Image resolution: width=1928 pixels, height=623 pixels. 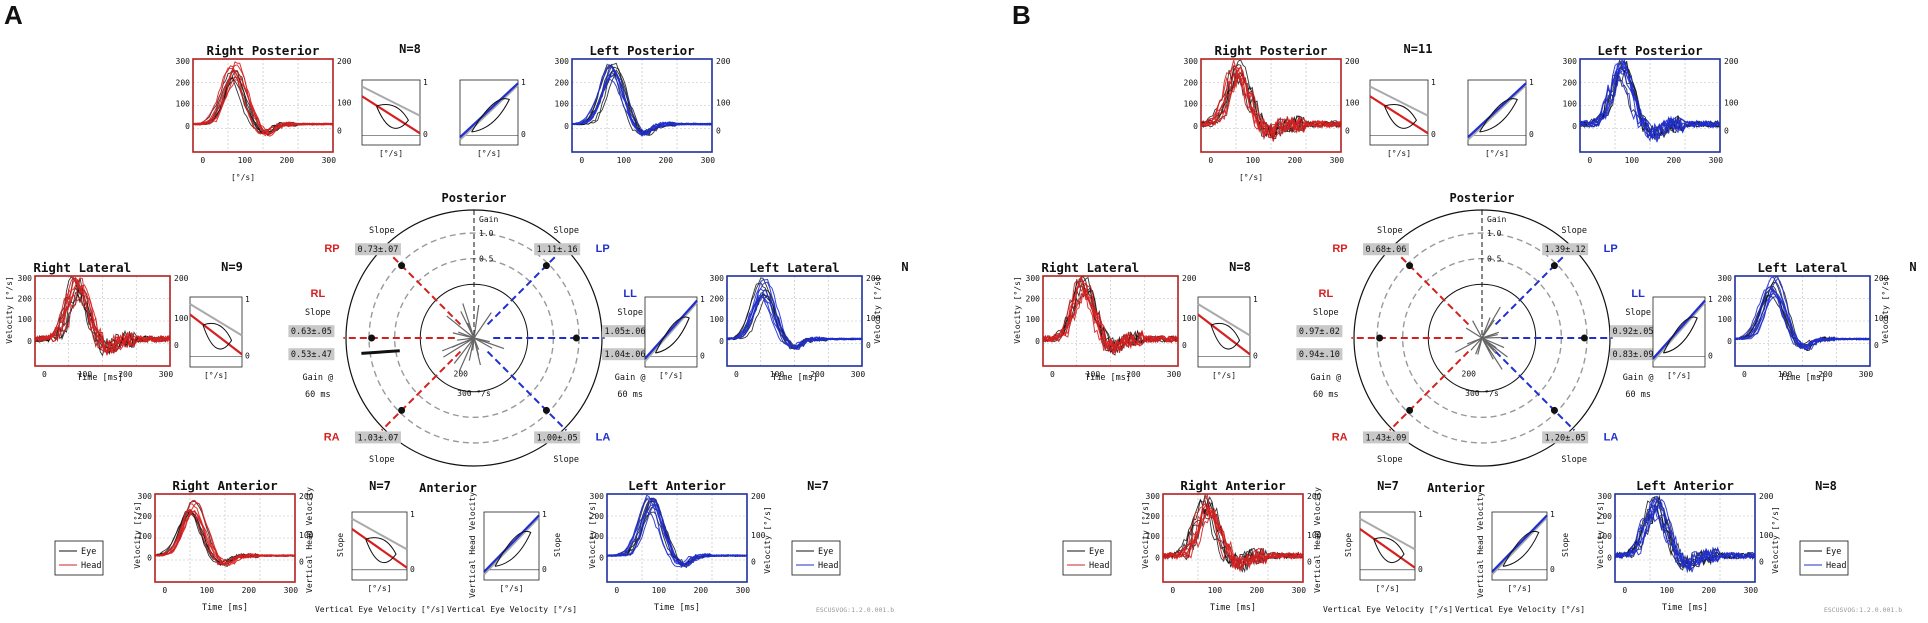 What do you see at coordinates (410, 49) in the screenshot?
I see `n-label-top: N=8` at bounding box center [410, 49].